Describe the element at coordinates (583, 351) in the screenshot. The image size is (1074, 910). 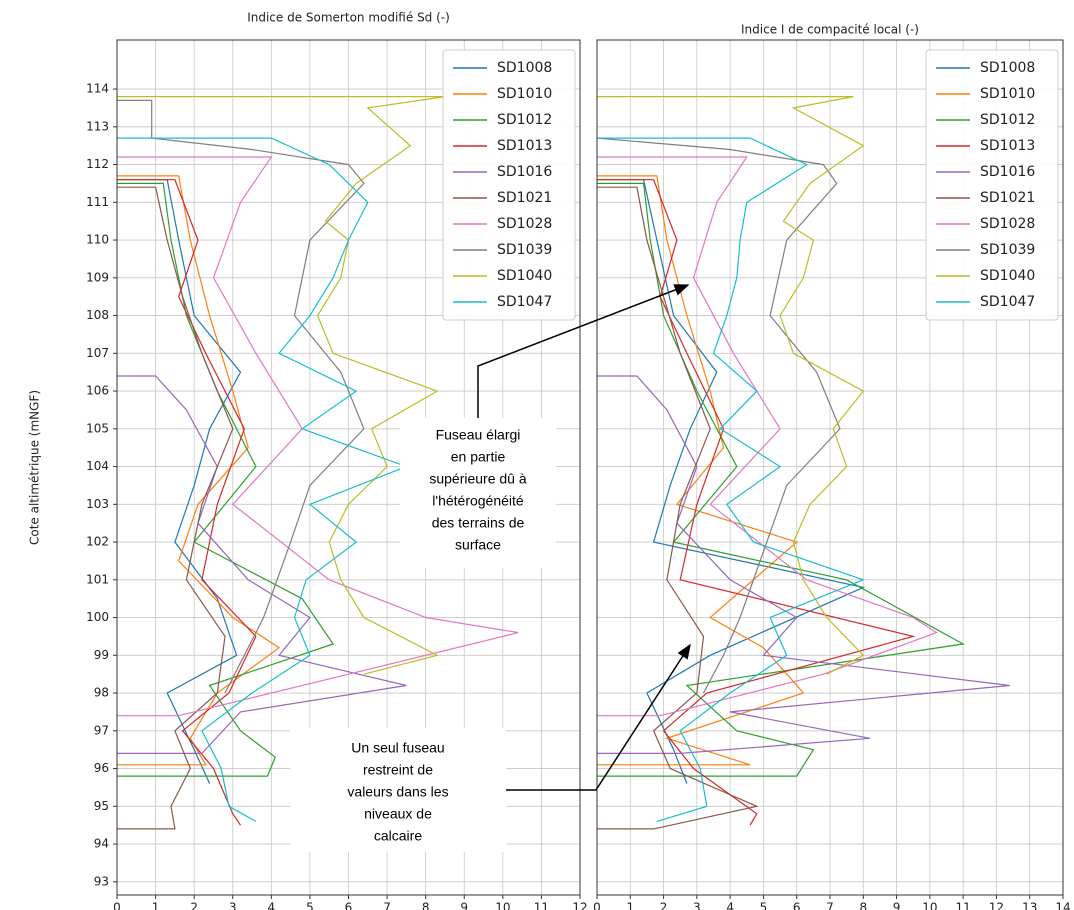
I see `annotation-arrow` at that location.